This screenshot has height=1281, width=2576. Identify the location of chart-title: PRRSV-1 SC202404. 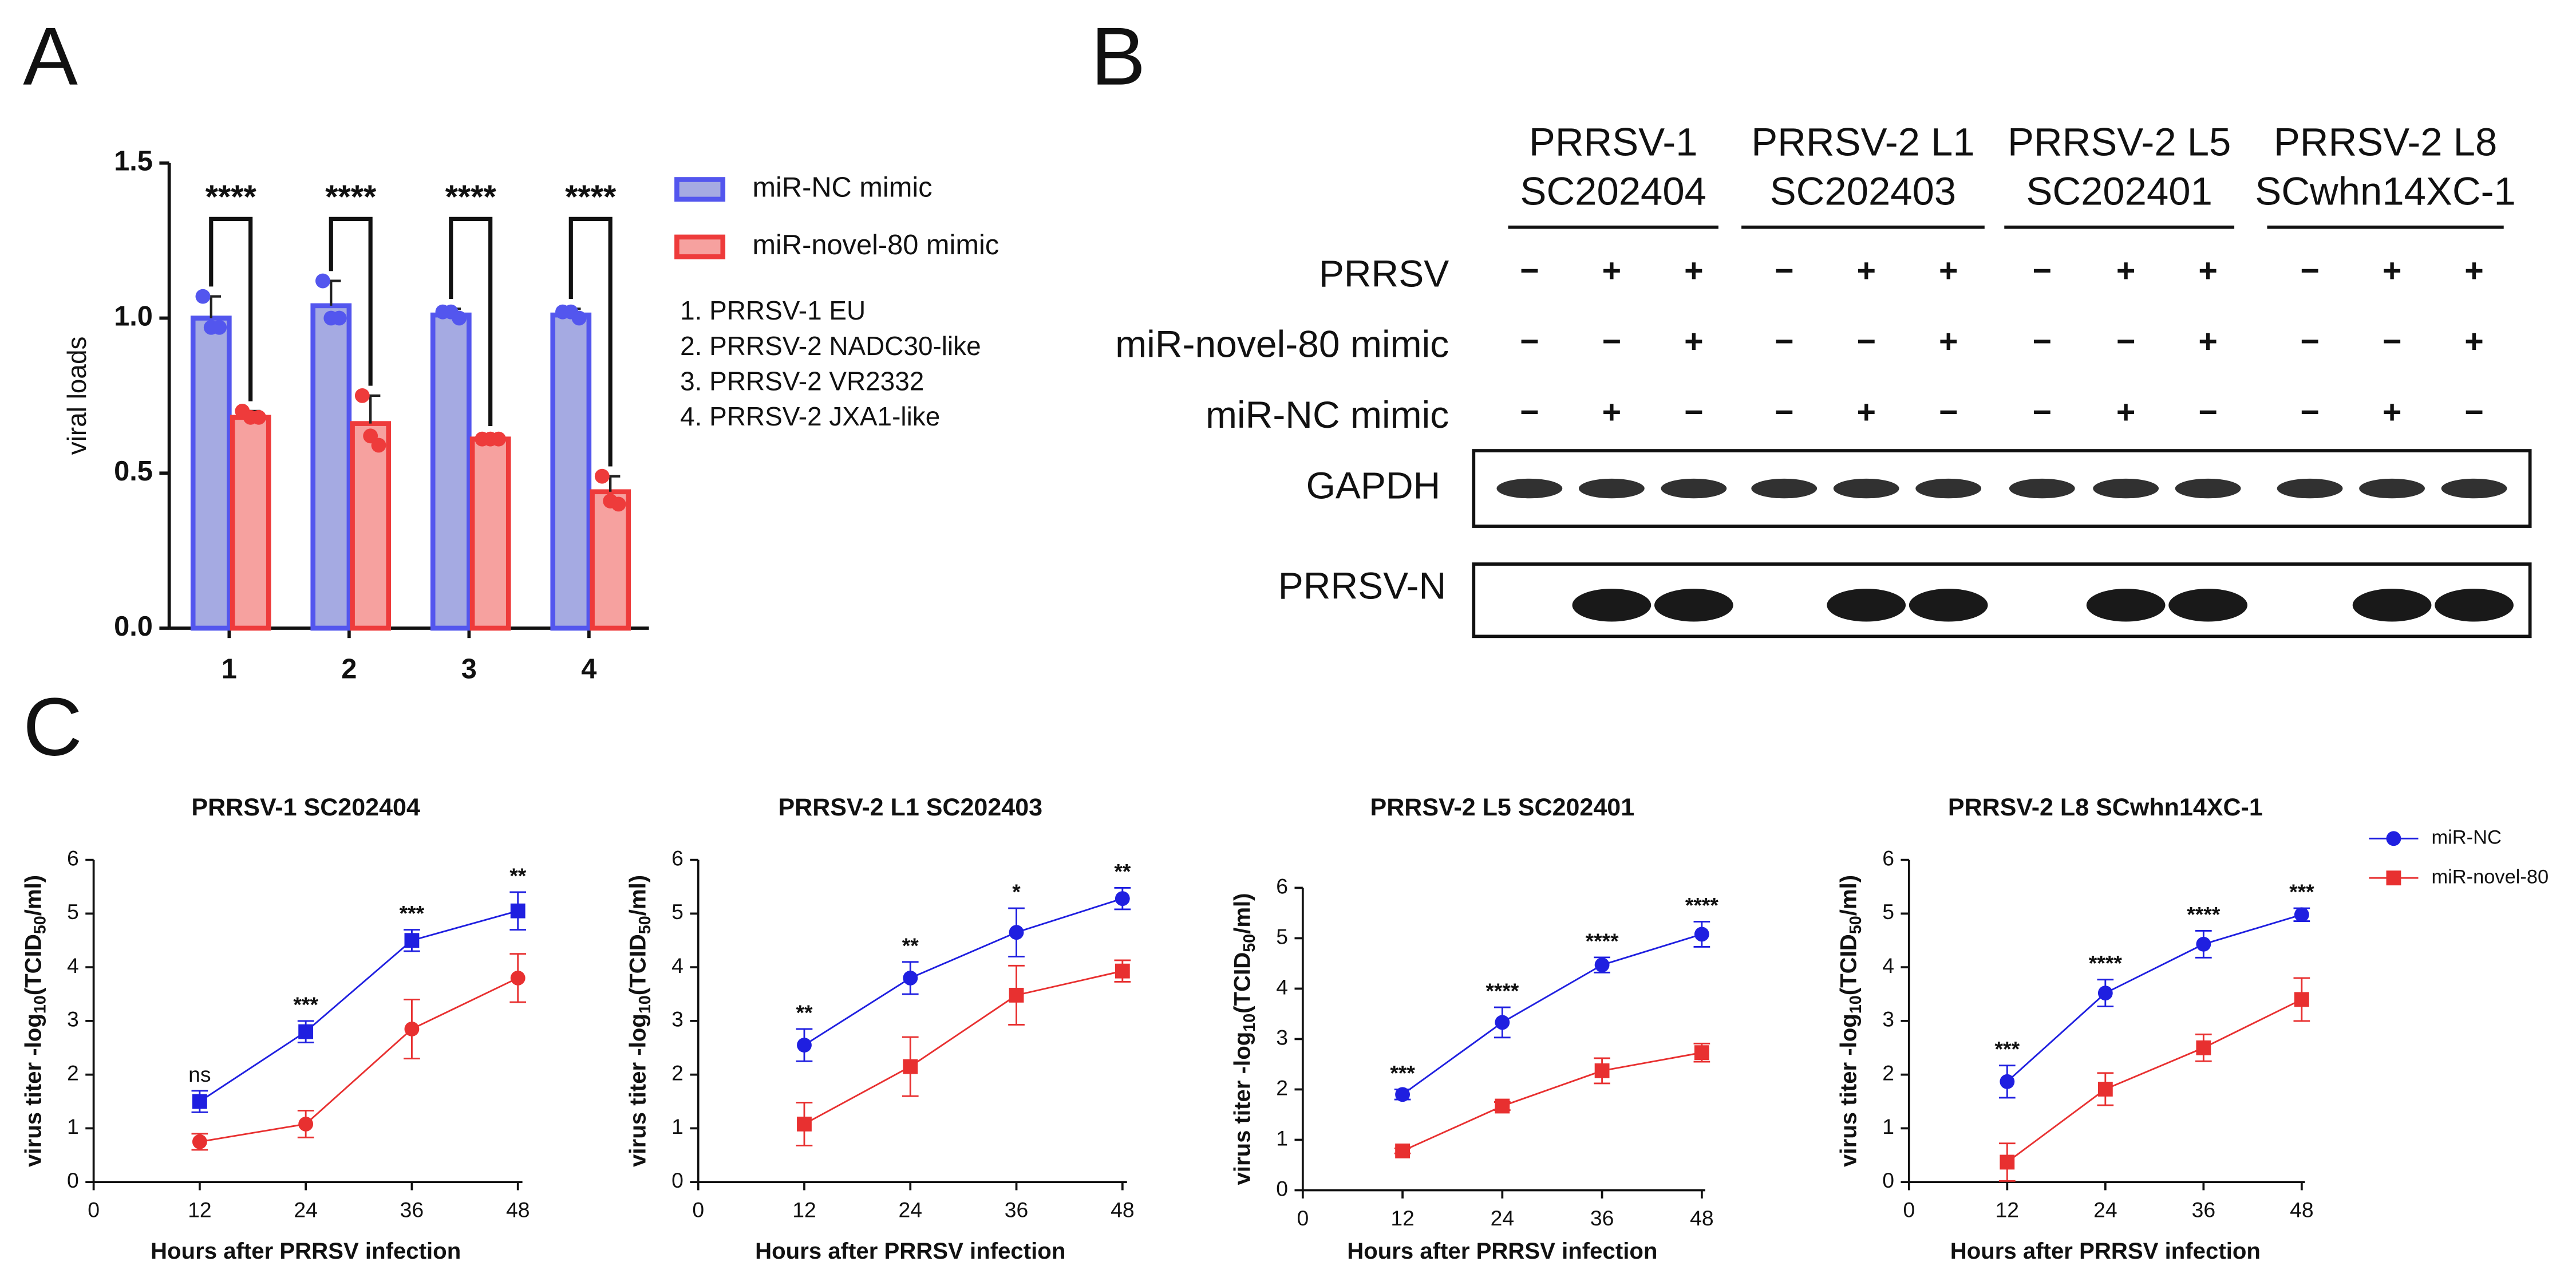
(305, 807).